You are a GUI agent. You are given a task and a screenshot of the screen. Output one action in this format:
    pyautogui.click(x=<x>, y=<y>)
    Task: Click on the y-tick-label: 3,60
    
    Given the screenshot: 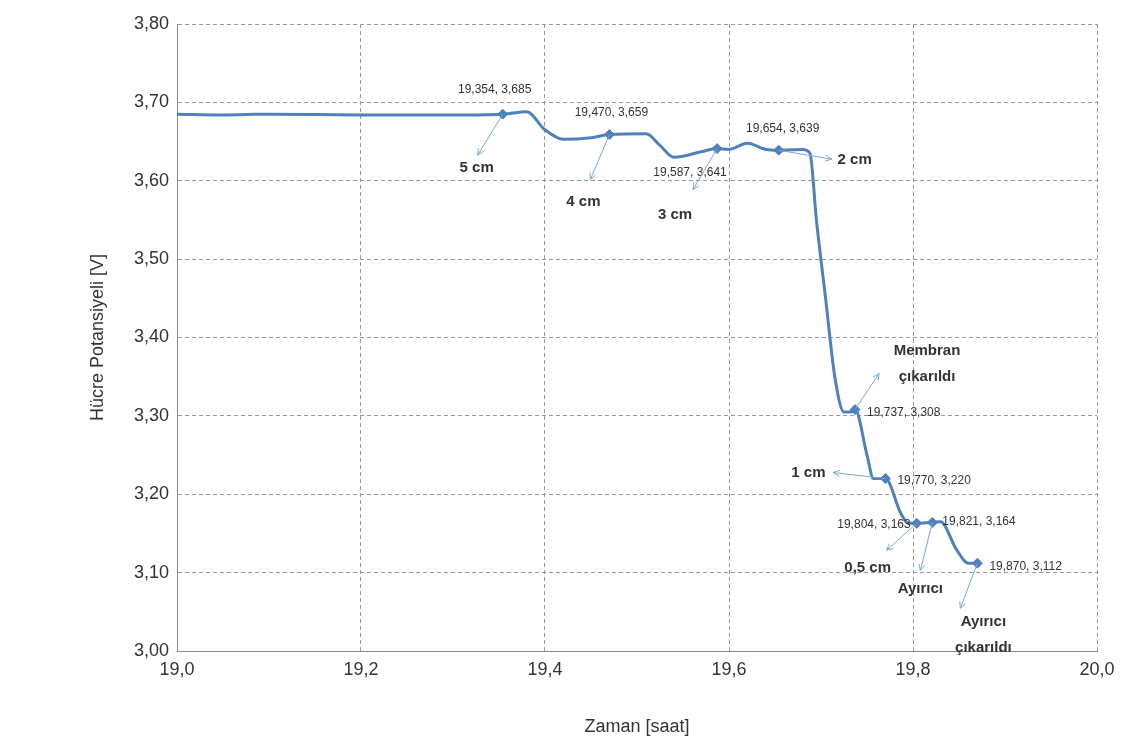 What is the action you would take?
    pyautogui.click(x=151, y=179)
    